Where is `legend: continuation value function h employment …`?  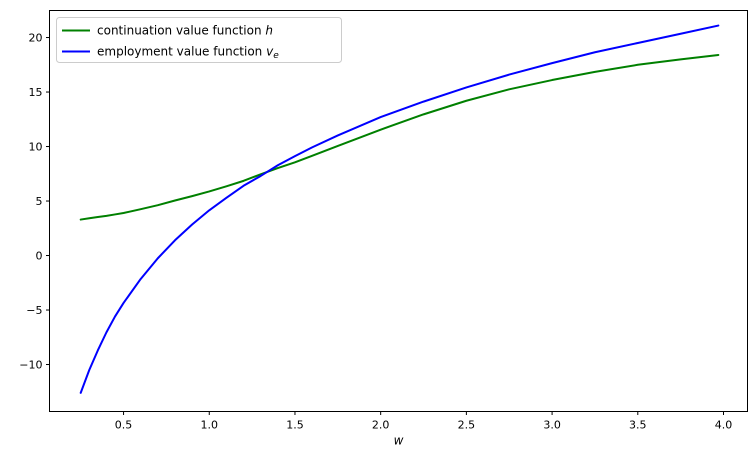 legend: continuation value function h employment … is located at coordinates (199, 40).